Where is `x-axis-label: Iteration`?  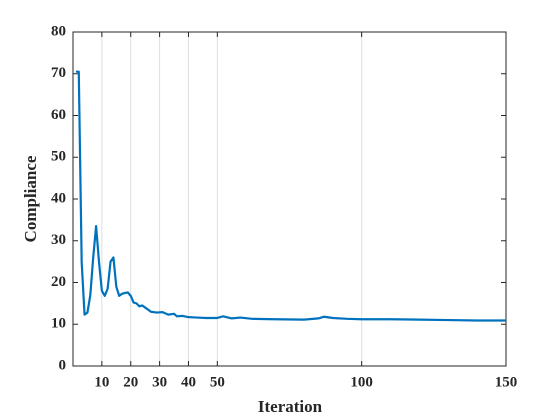 x-axis-label: Iteration is located at coordinates (290, 406).